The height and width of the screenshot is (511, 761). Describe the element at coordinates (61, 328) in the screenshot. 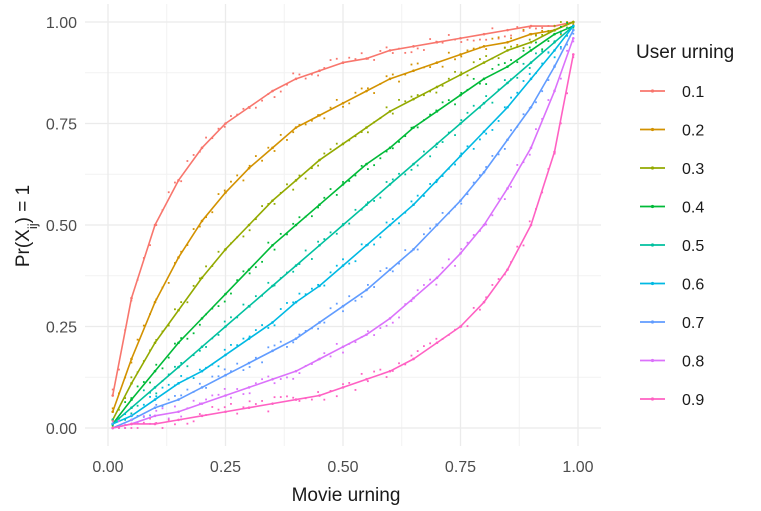

I see `y-tick-label: 0.25` at that location.